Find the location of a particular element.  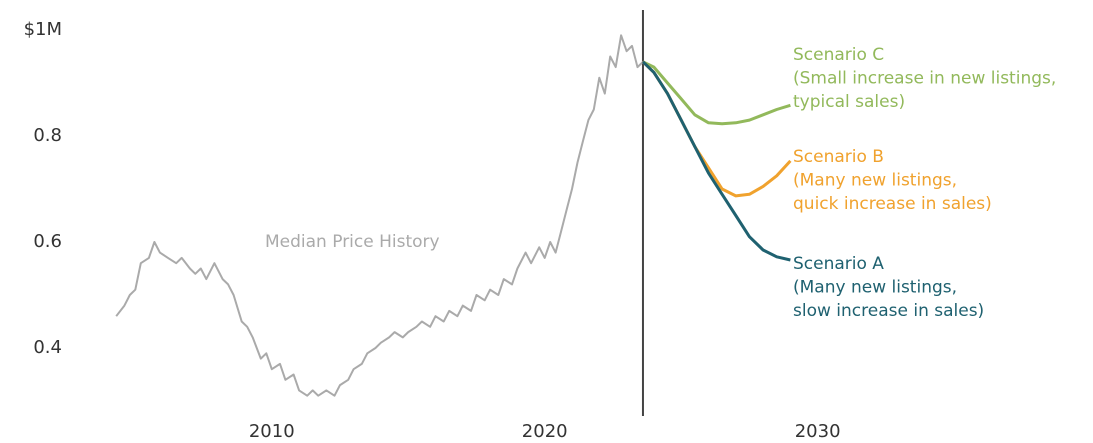

series-description: slow increase in sales) is located at coordinates (888, 311).